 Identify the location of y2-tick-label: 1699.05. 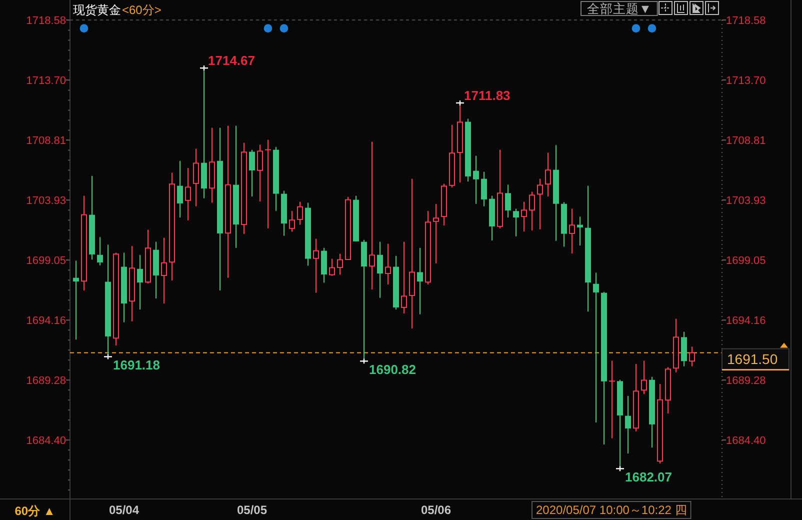
(46, 260).